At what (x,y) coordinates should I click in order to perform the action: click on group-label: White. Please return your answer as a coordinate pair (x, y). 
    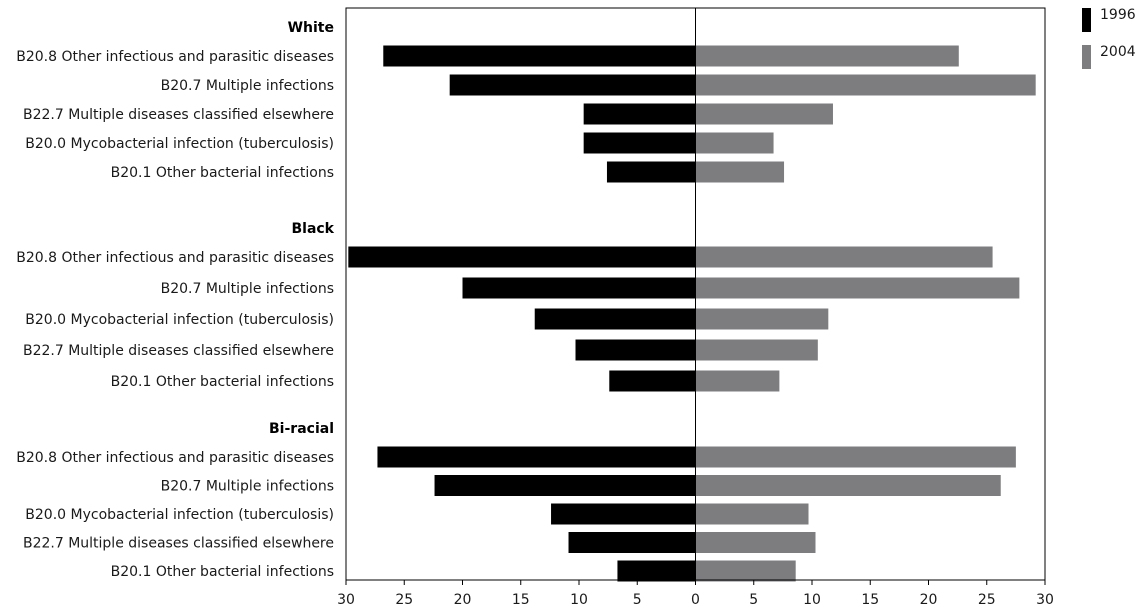
    Looking at the image, I should click on (311, 28).